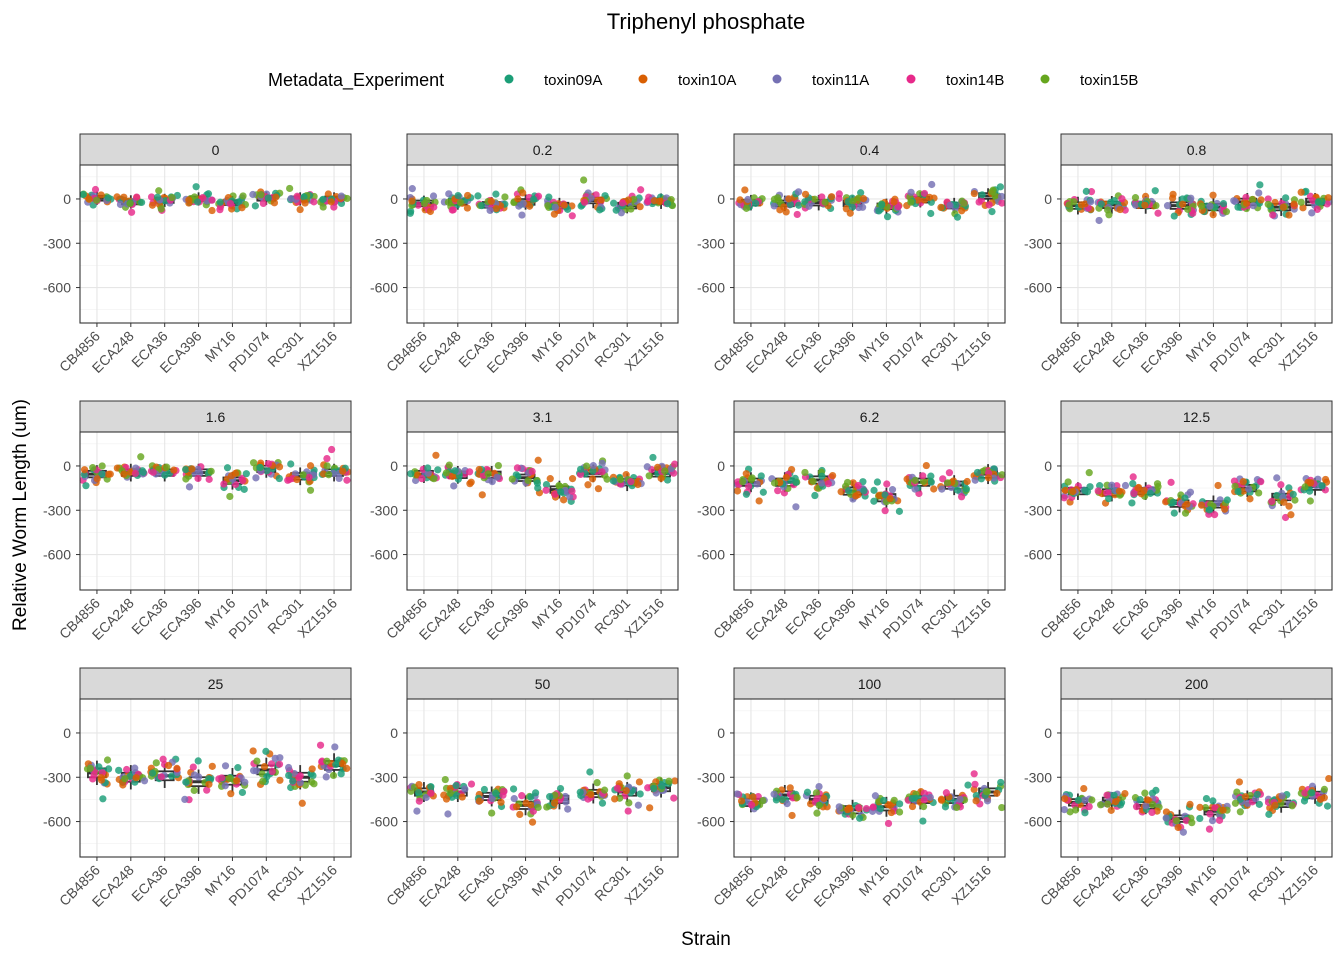 This screenshot has width=1344, height=960. Describe the element at coordinates (911, 79) in the screenshot. I see `legend-key` at that location.